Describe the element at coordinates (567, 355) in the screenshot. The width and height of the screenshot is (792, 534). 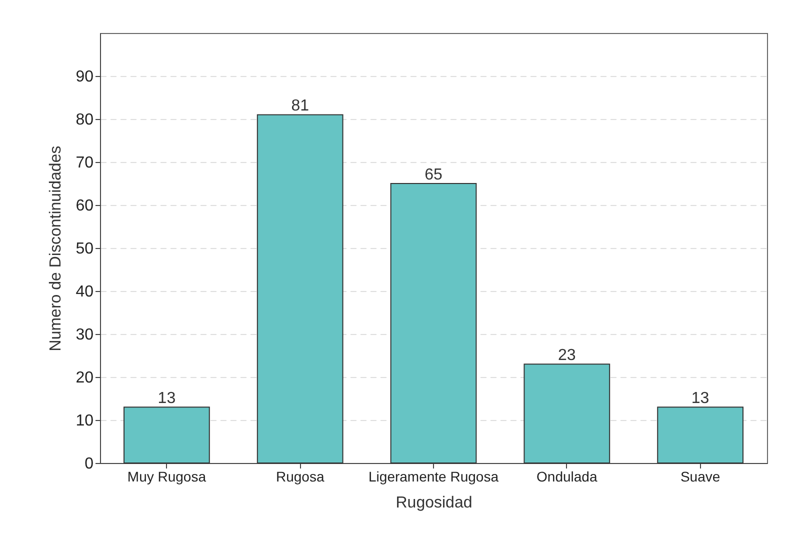
I see `data-label: 23` at that location.